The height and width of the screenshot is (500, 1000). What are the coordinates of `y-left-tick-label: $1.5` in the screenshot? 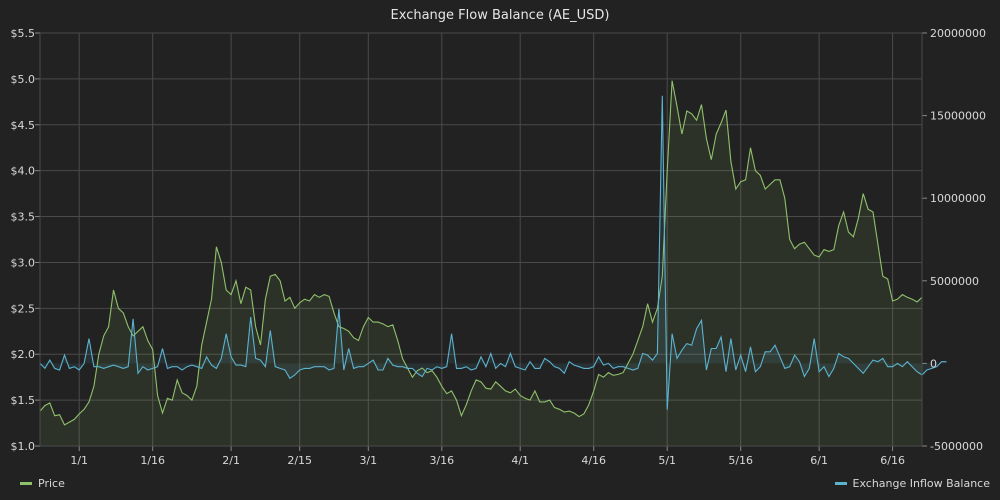 It's located at (23, 400).